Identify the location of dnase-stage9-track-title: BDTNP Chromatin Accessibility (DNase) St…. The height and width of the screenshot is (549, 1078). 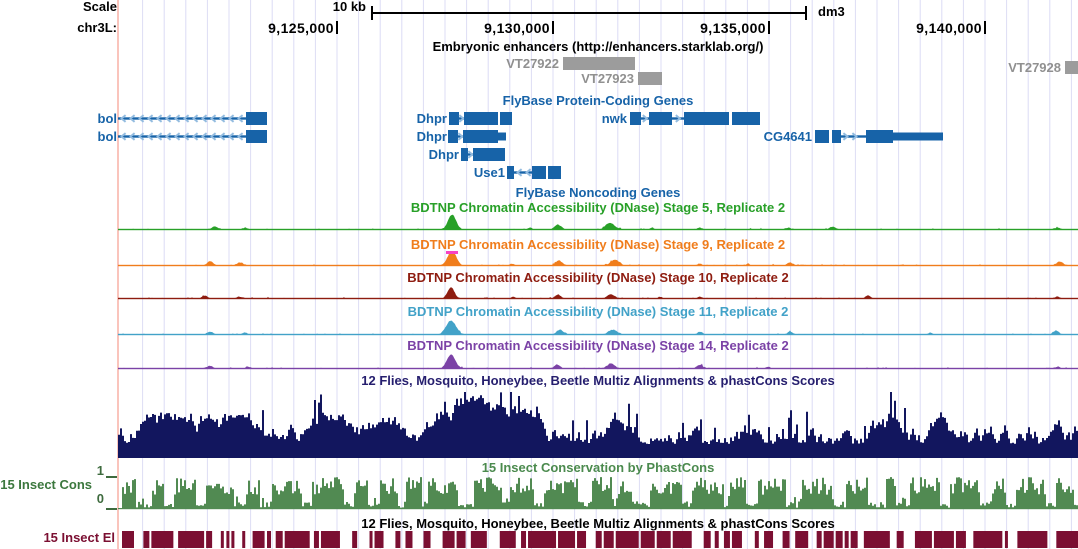
(598, 244).